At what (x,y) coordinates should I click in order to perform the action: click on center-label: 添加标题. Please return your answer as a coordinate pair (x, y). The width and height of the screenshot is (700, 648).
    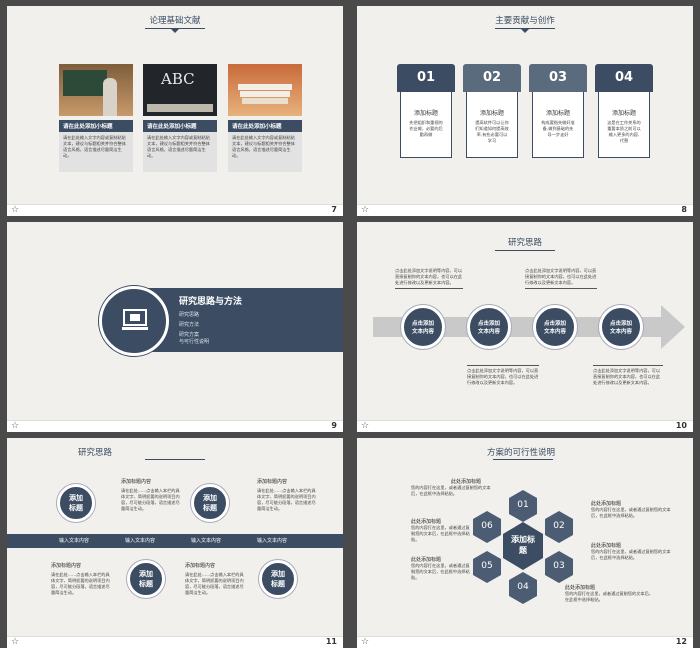
    Looking at the image, I should click on (523, 545).